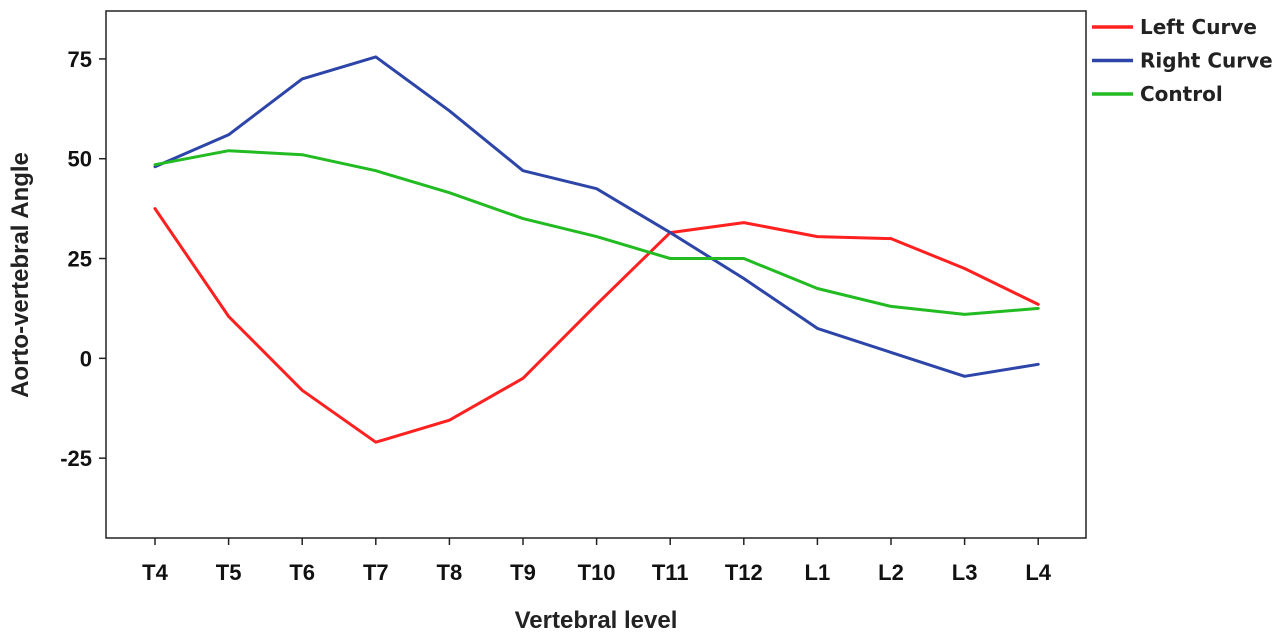 The image size is (1280, 640). What do you see at coordinates (229, 572) in the screenshot?
I see `x-tick-label: T5` at bounding box center [229, 572].